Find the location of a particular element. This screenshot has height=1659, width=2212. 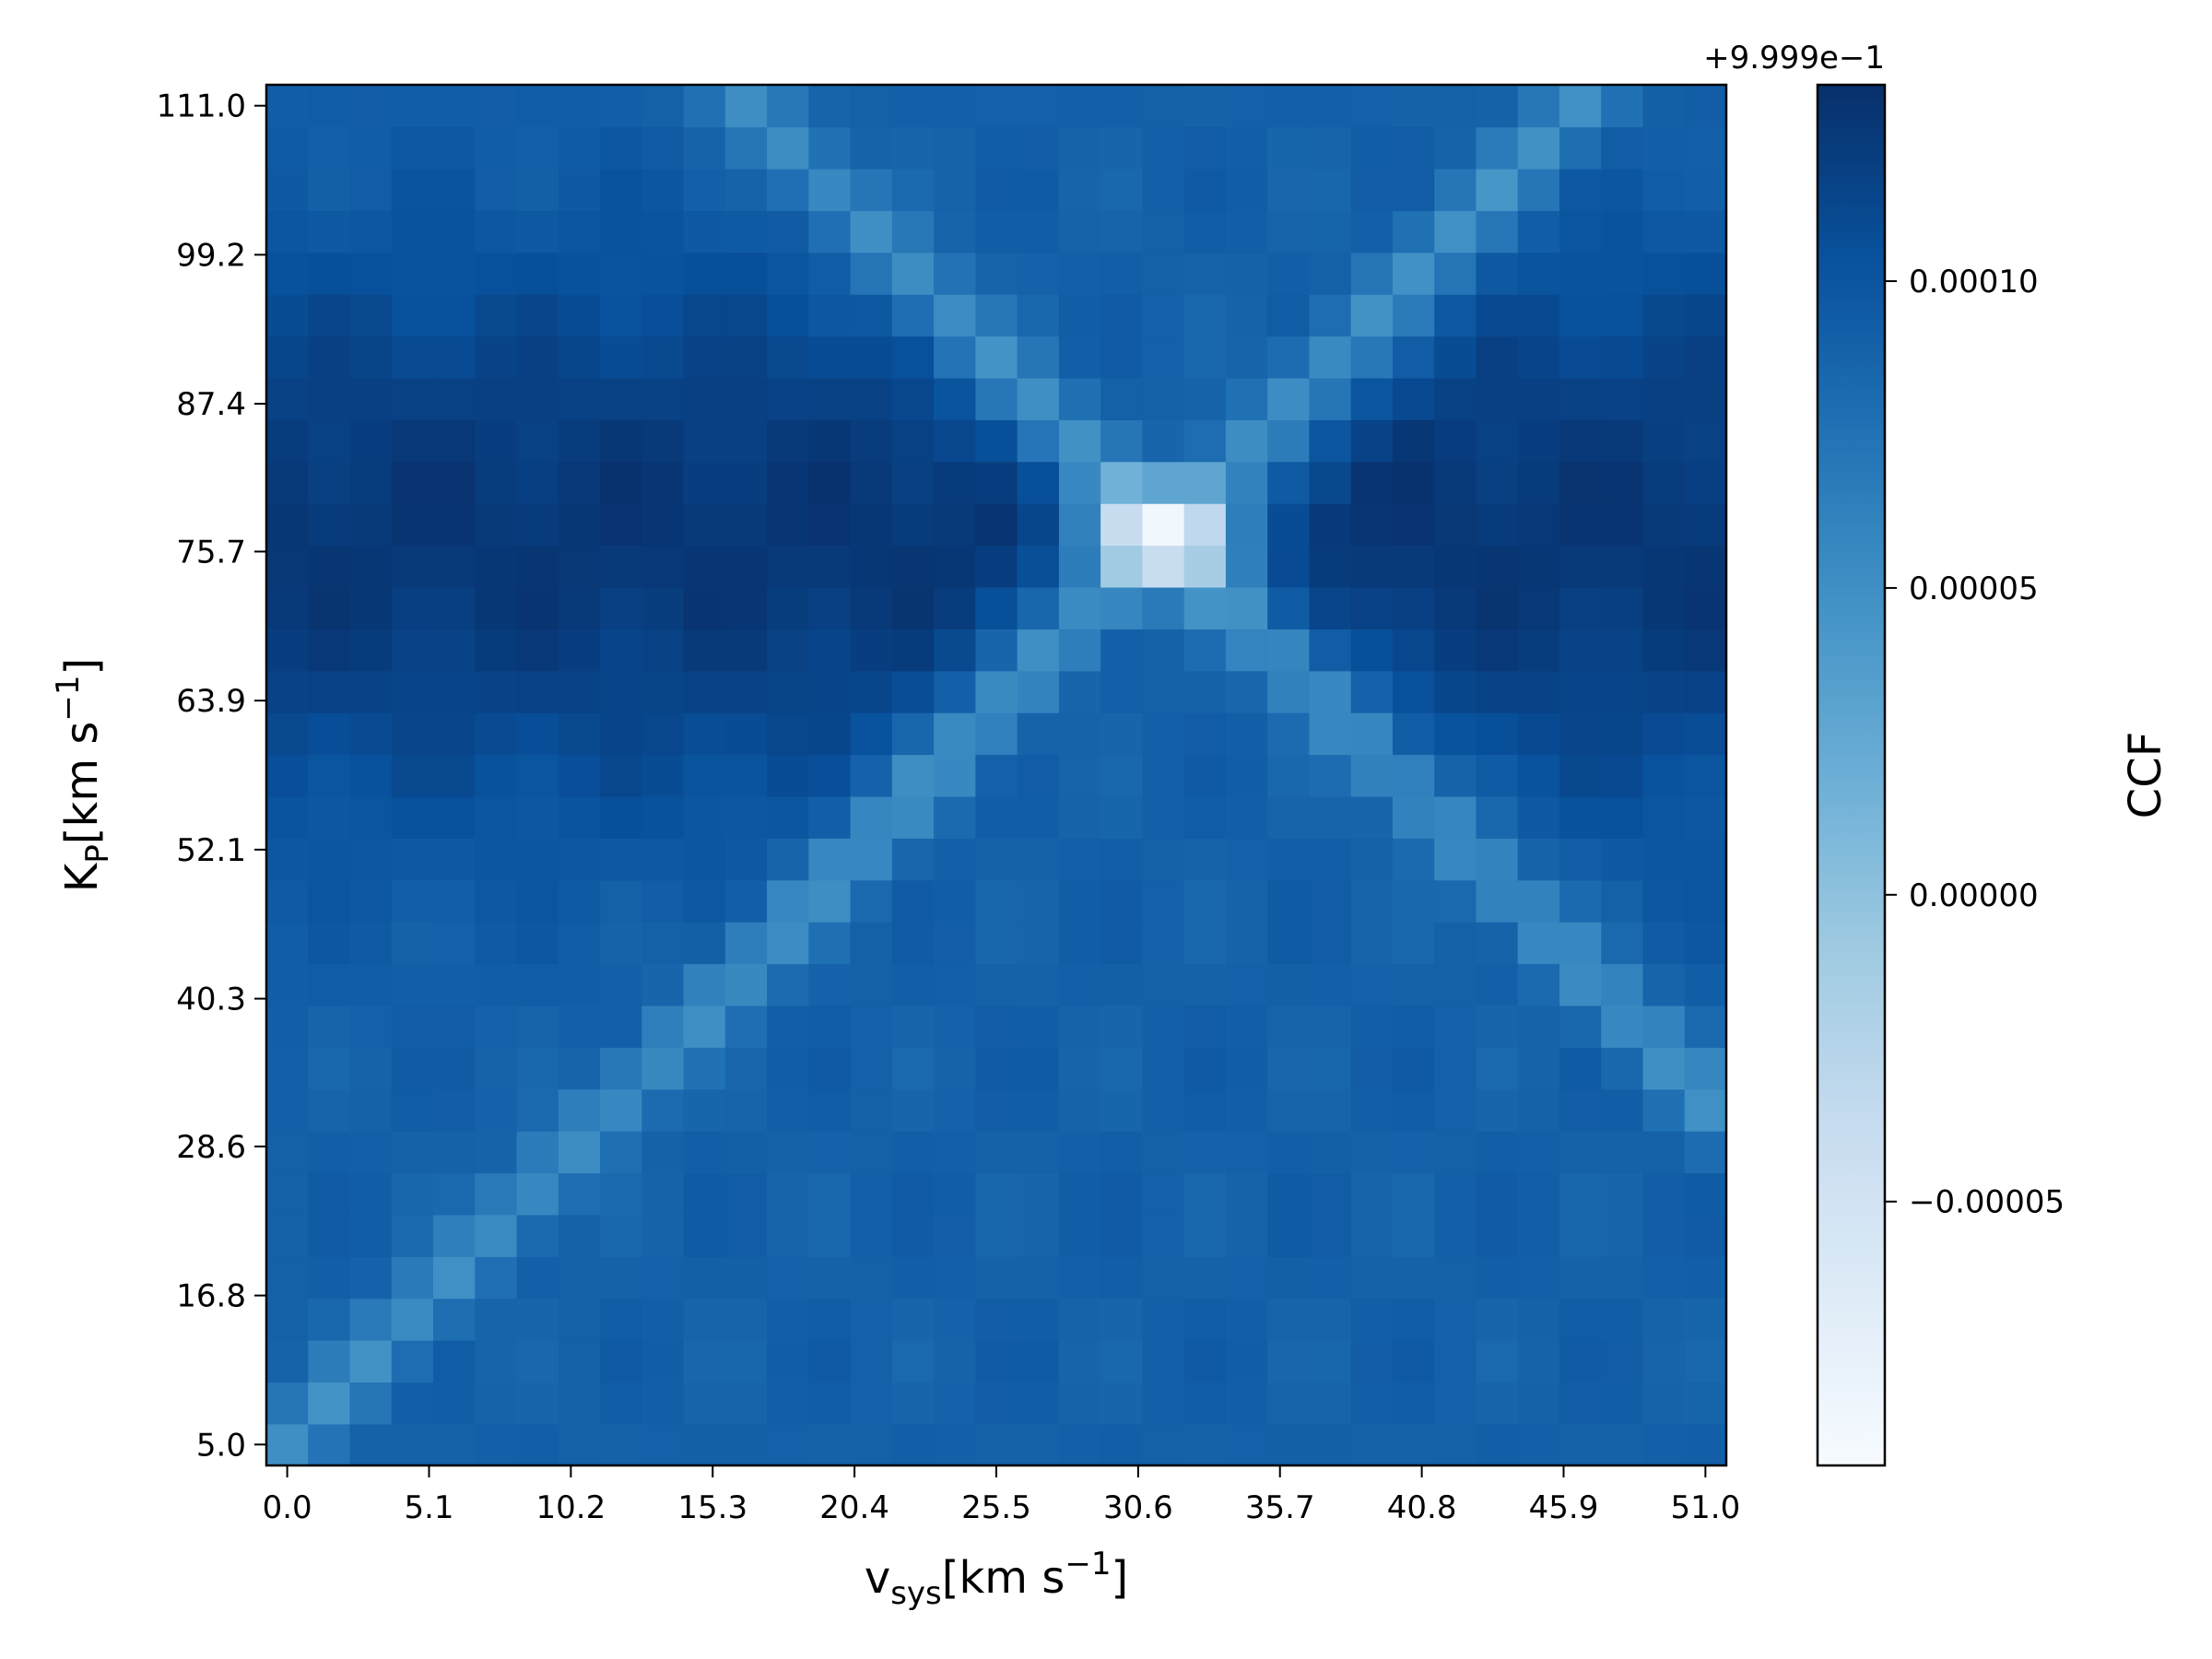

colorbar-tick-label: −0.00005 is located at coordinates (1987, 1202).